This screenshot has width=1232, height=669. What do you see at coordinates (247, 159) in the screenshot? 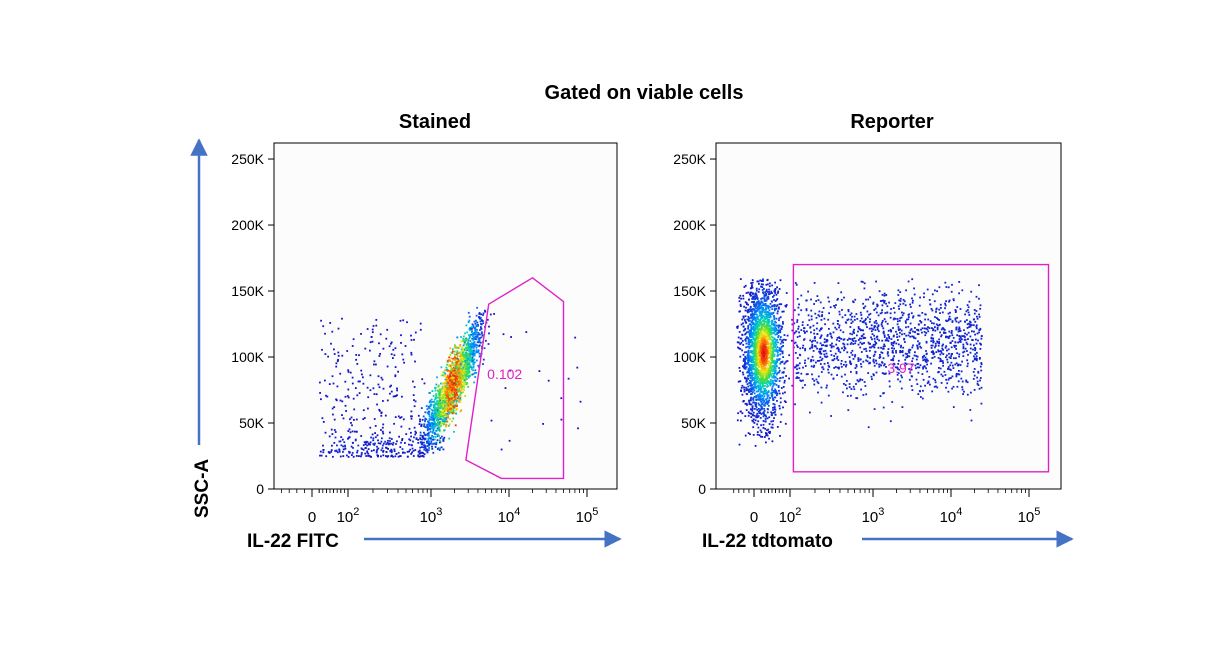
I see `y-tick-label: 250K` at bounding box center [247, 159].